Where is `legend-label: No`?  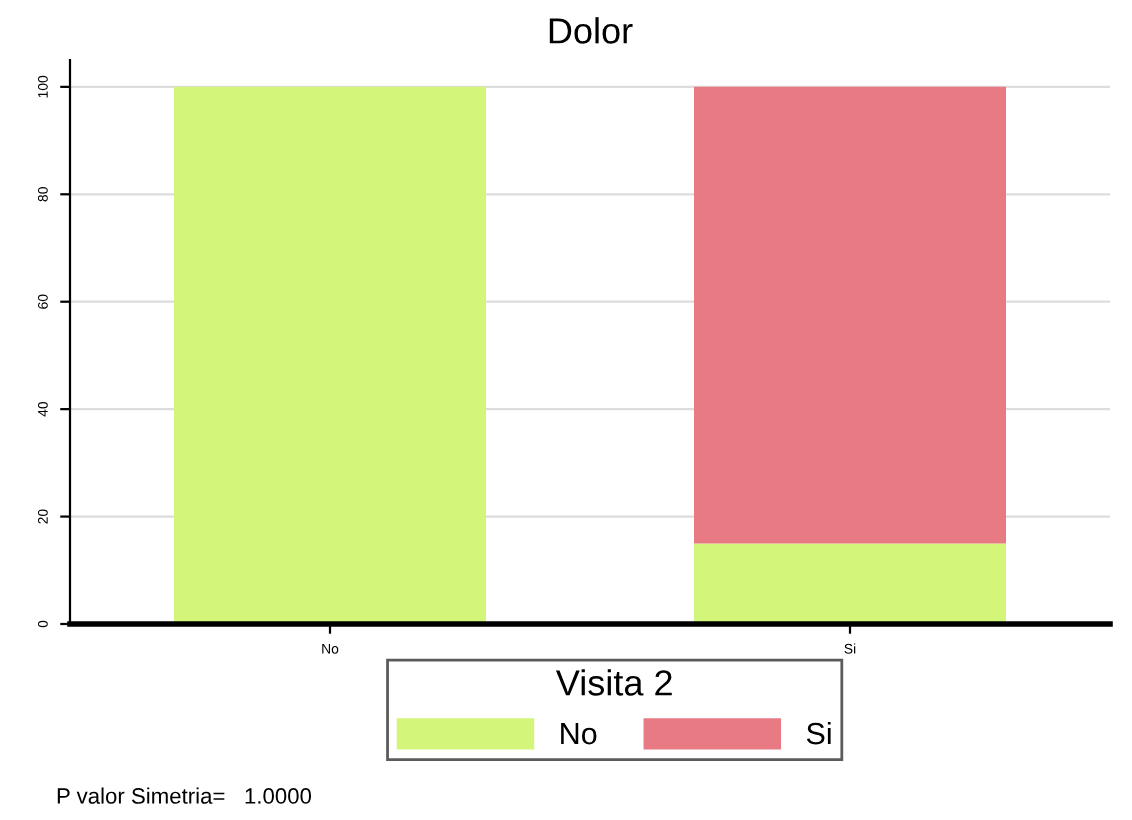 legend-label: No is located at coordinates (579, 734).